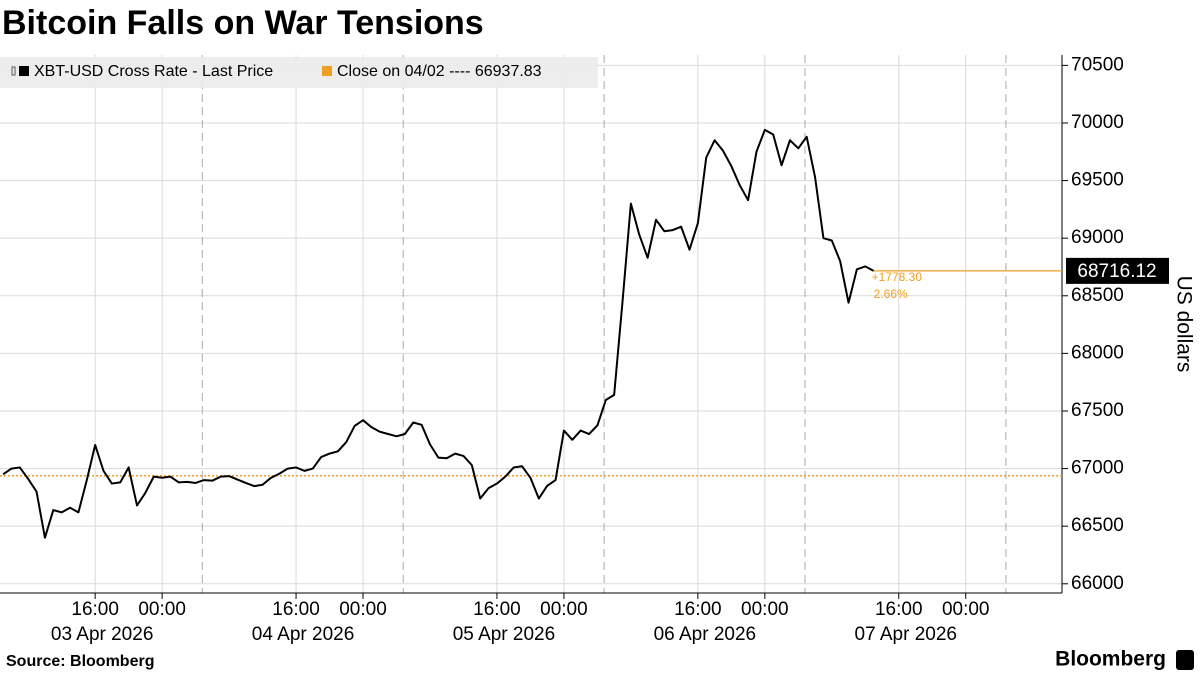  I want to click on x-date-label: 04 Apr 2026, so click(303, 634).